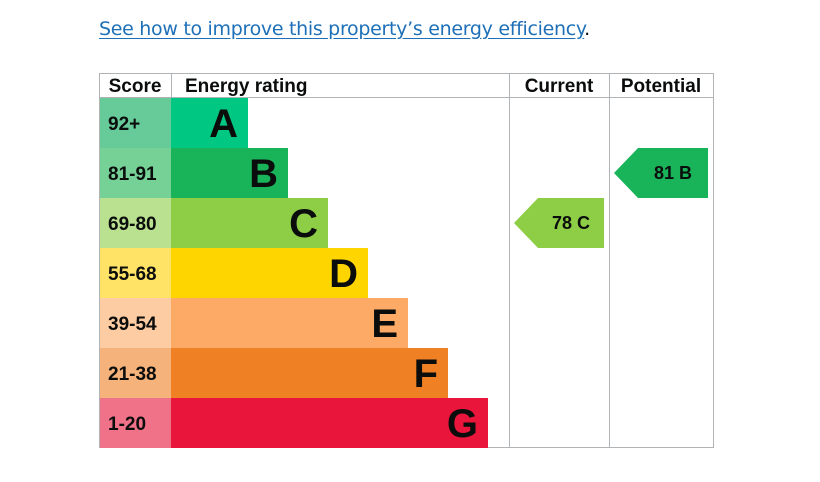 The width and height of the screenshot is (820, 482). I want to click on band-row-f: 21-38 F, so click(274, 373).